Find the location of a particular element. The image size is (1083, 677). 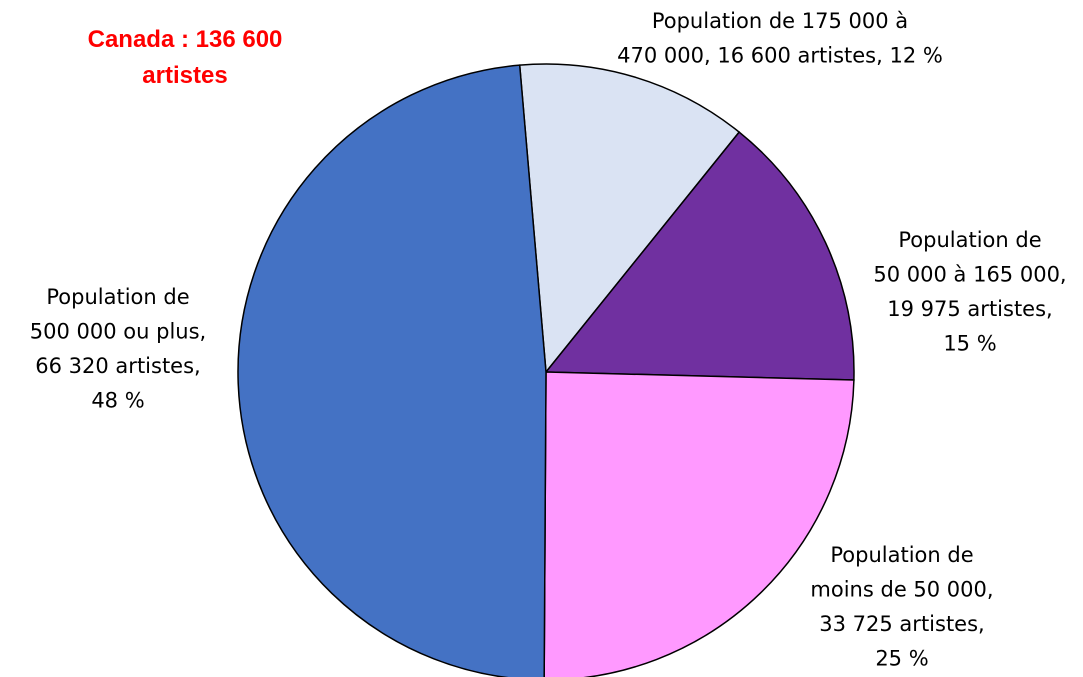

slice-label: moins de 50 000, is located at coordinates (901, 590).